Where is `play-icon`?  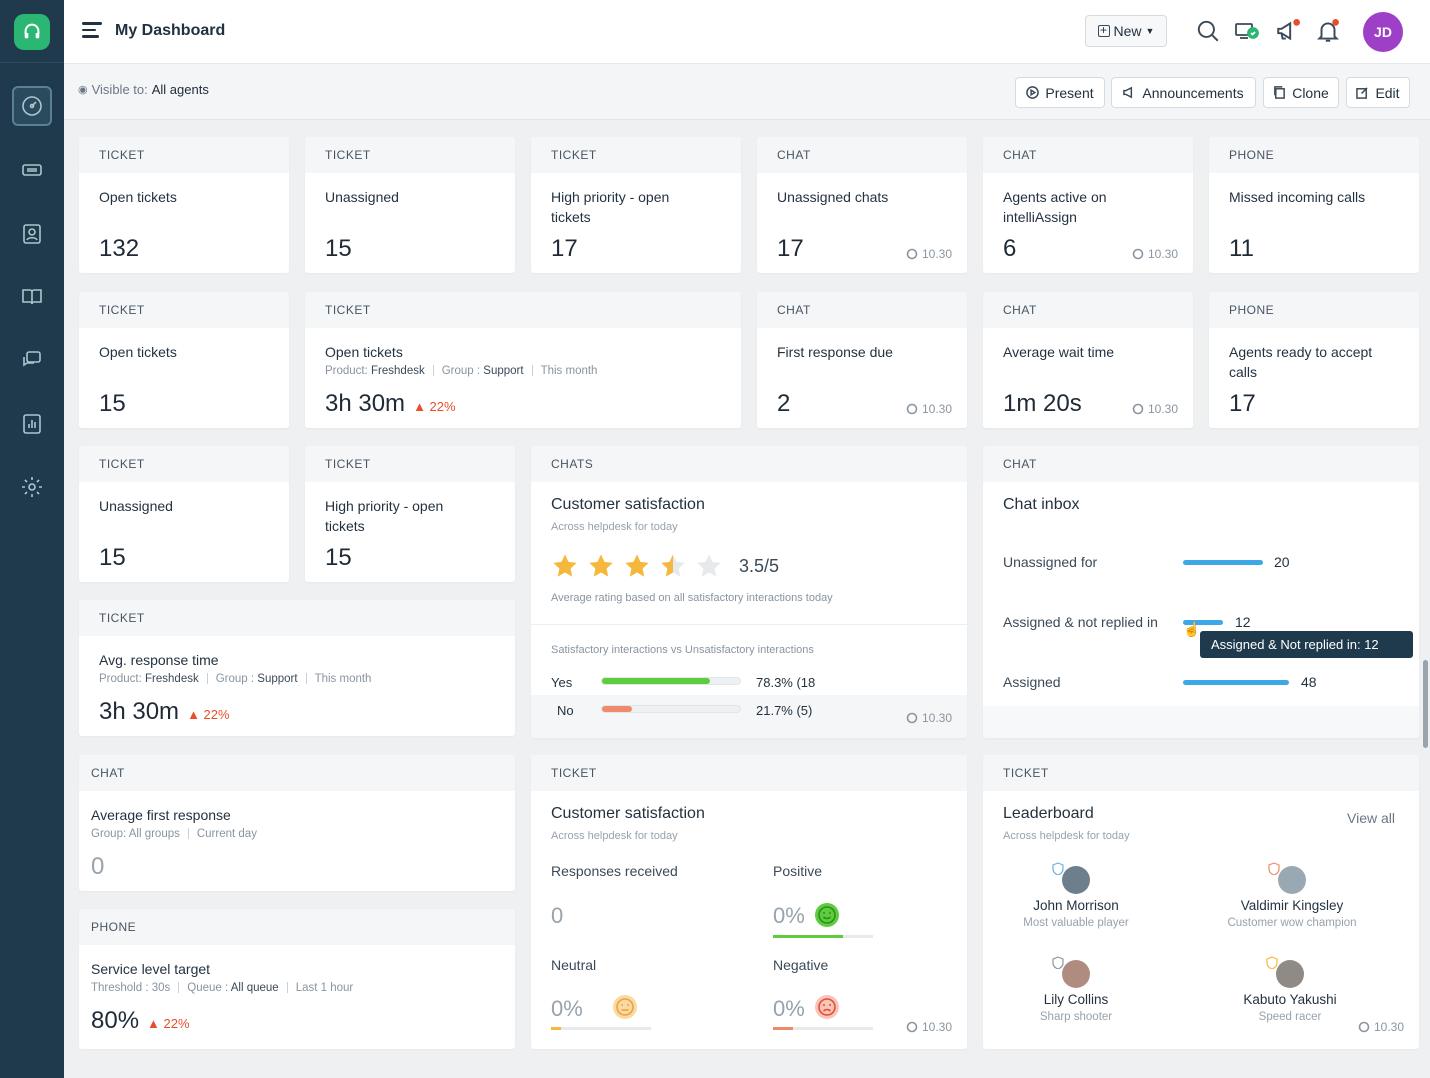 play-icon is located at coordinates (1033, 92).